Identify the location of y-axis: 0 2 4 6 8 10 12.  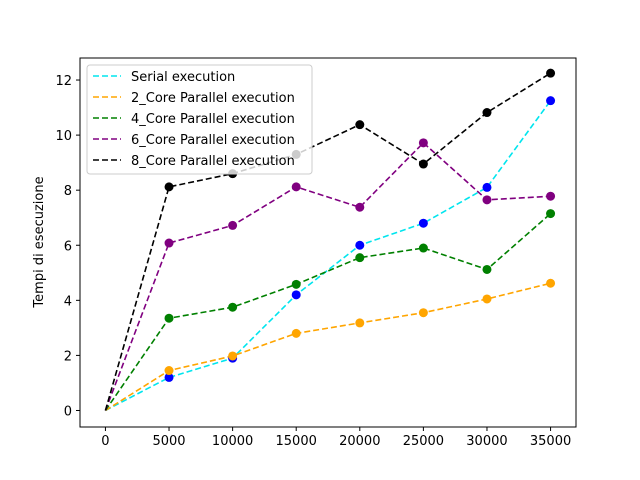
(67, 246).